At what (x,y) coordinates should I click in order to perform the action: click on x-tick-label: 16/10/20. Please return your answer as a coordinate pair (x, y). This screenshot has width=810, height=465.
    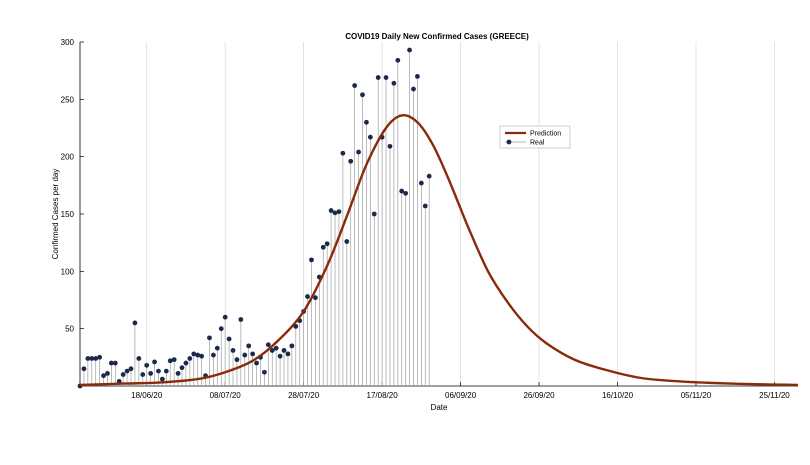
    Looking at the image, I should click on (618, 395).